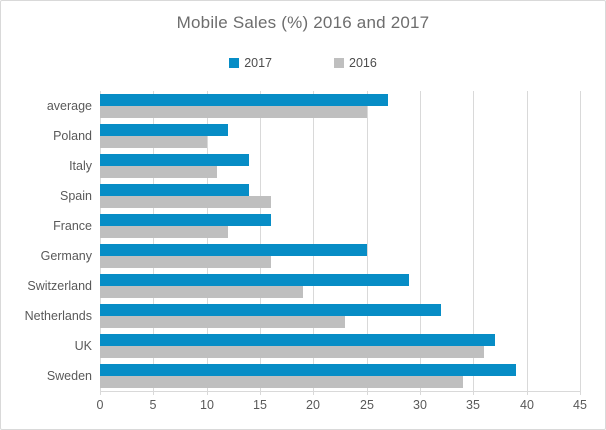  I want to click on bar-2017-germany, so click(233, 250).